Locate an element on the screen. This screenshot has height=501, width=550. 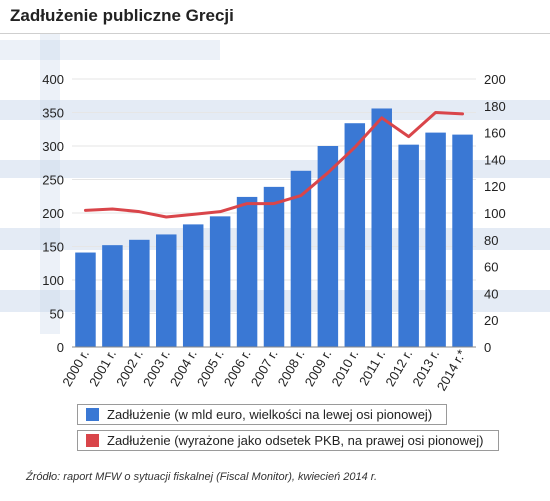
right-axis-tick-label: 140 is located at coordinates (495, 159).